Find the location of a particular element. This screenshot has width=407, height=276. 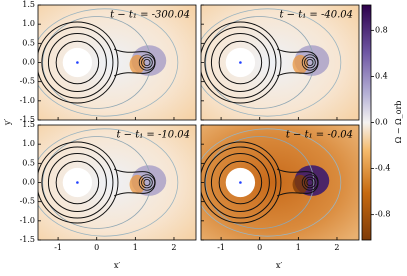

panel-title: t − t₁ = -300.04 is located at coordinates (150, 15).